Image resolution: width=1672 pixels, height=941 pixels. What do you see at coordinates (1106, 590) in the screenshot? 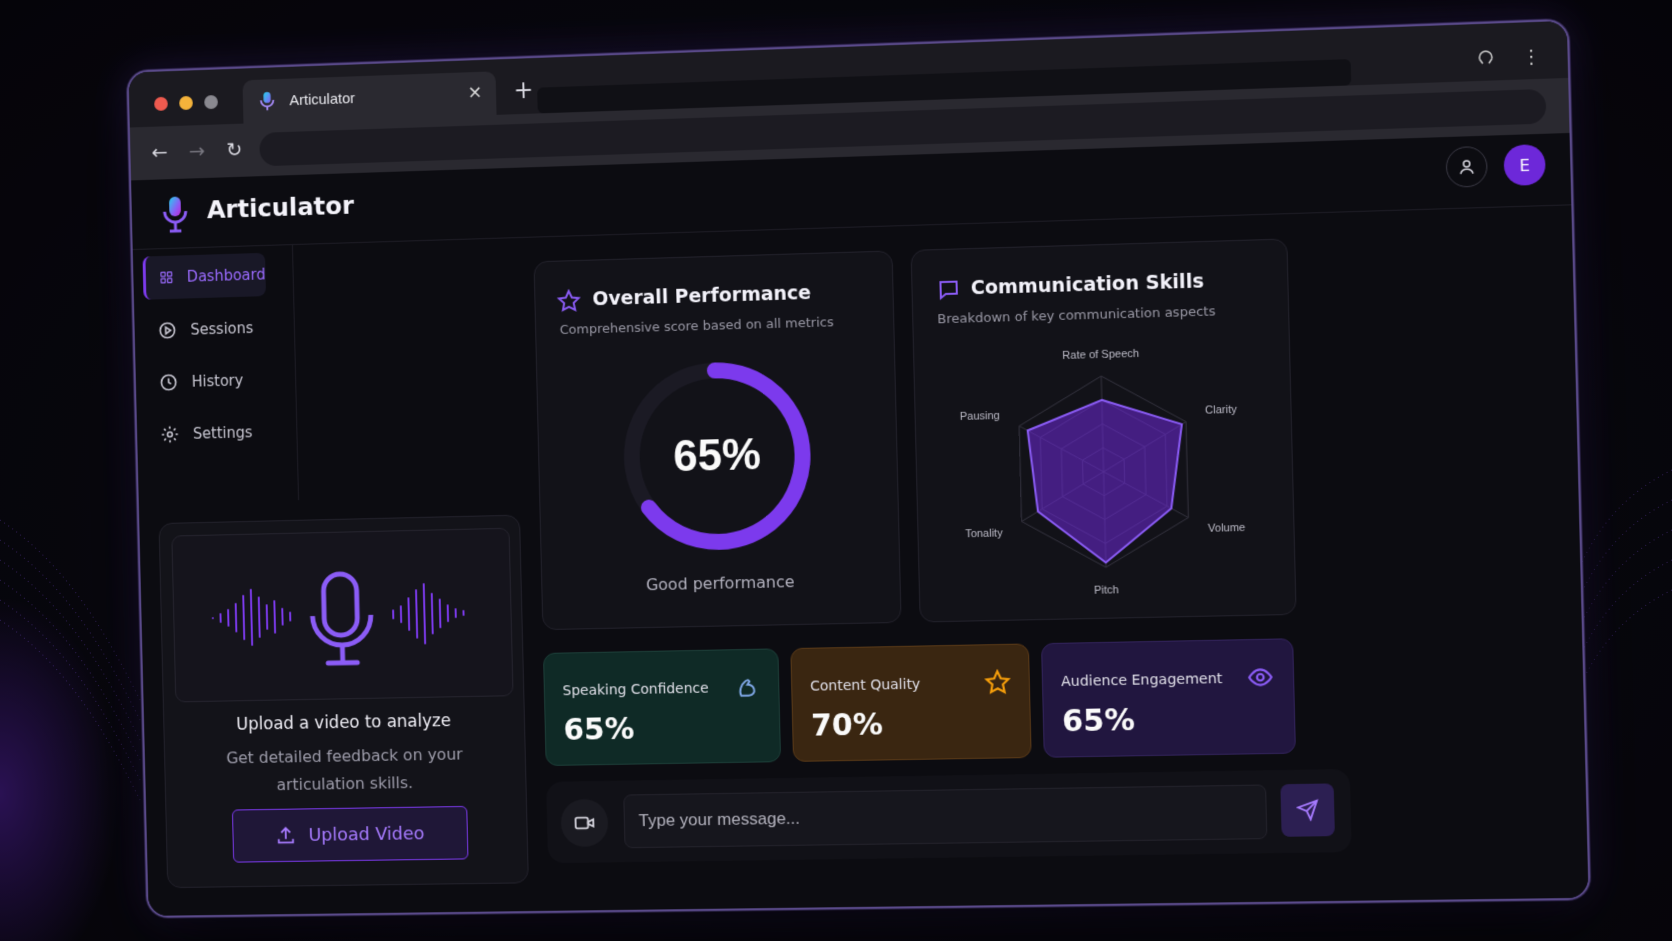
I see `radar-axis-label: Pitch` at bounding box center [1106, 590].